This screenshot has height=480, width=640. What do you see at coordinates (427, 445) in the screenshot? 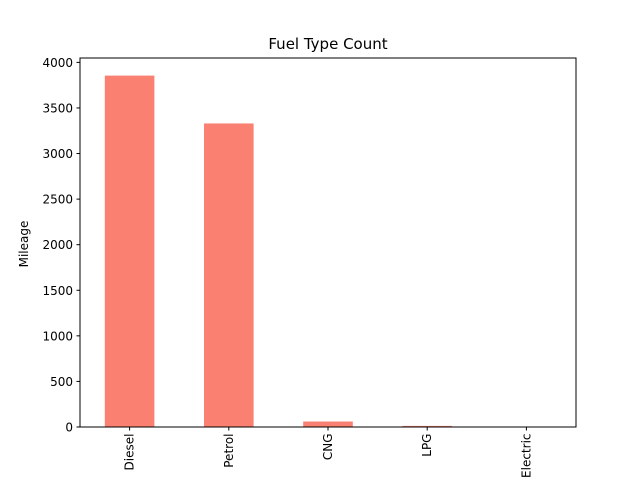
I see `x-tick-label-lpg: LPG` at bounding box center [427, 445].